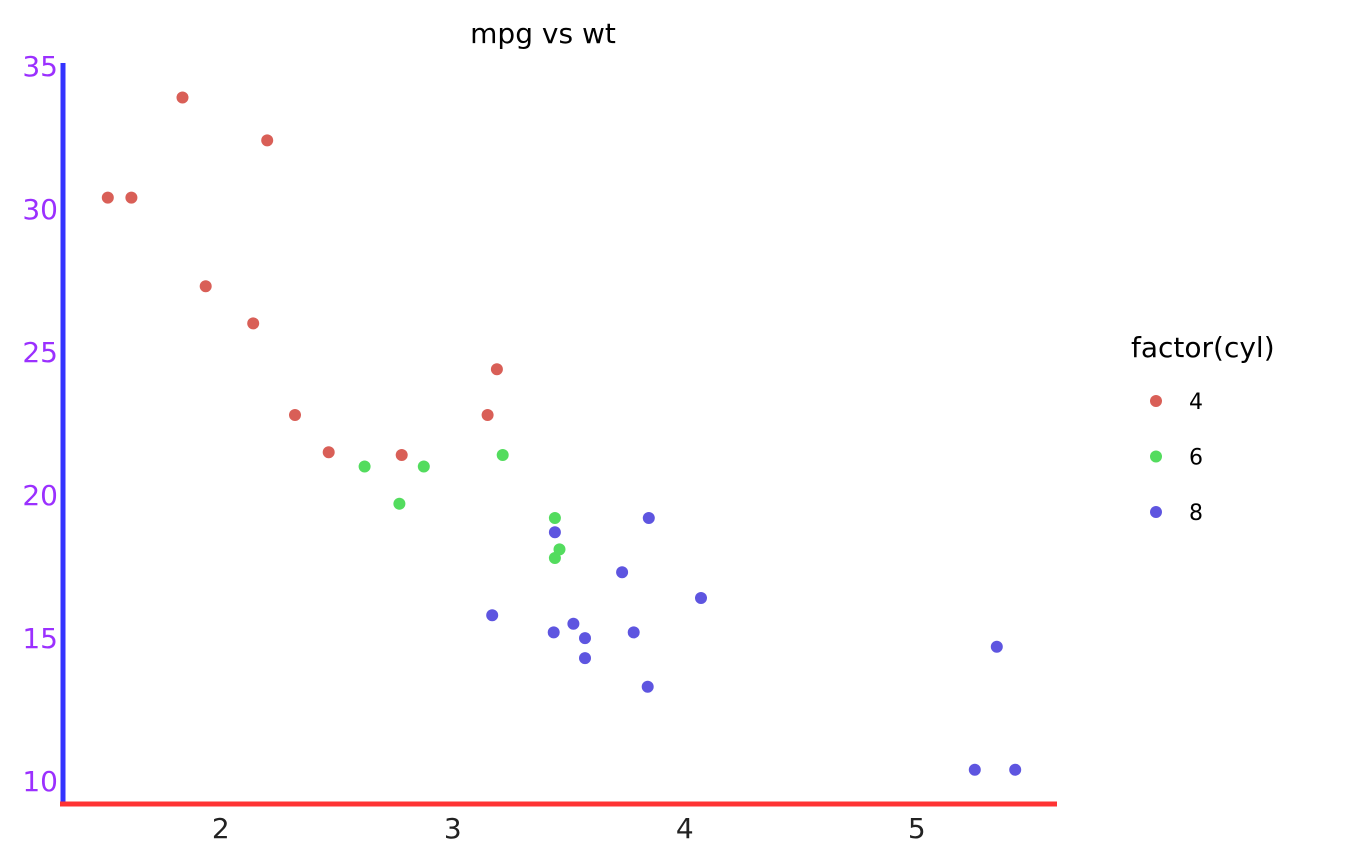 The height and width of the screenshot is (863, 1362). Describe the element at coordinates (685, 828) in the screenshot. I see `x-tick-label-4: 4` at that location.